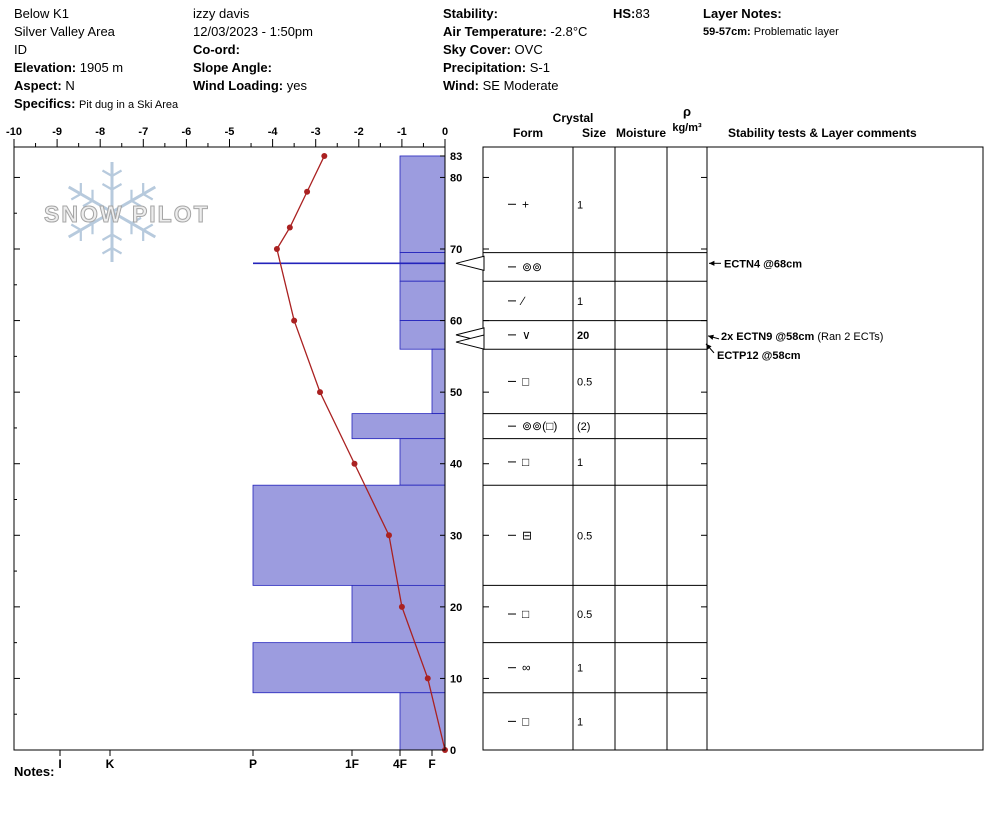 Image resolution: width=994 pixels, height=840 pixels. What do you see at coordinates (477, 49) in the screenshot?
I see `sky-cover-label: Sky Cover:` at bounding box center [477, 49].